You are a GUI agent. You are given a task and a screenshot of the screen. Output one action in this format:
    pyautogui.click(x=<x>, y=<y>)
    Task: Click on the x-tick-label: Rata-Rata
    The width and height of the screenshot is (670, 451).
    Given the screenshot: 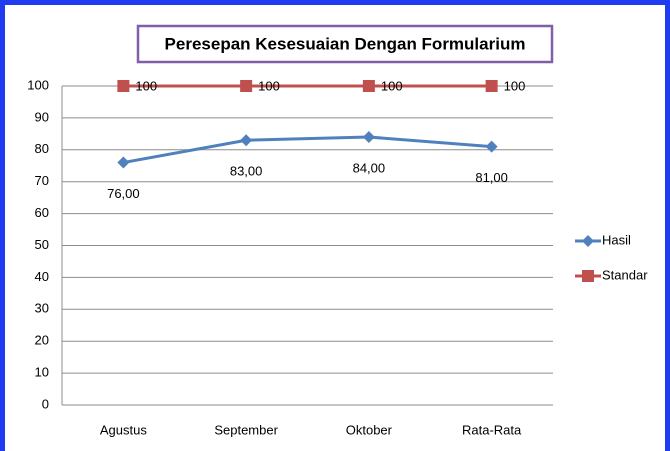 What is the action you would take?
    pyautogui.click(x=492, y=429)
    